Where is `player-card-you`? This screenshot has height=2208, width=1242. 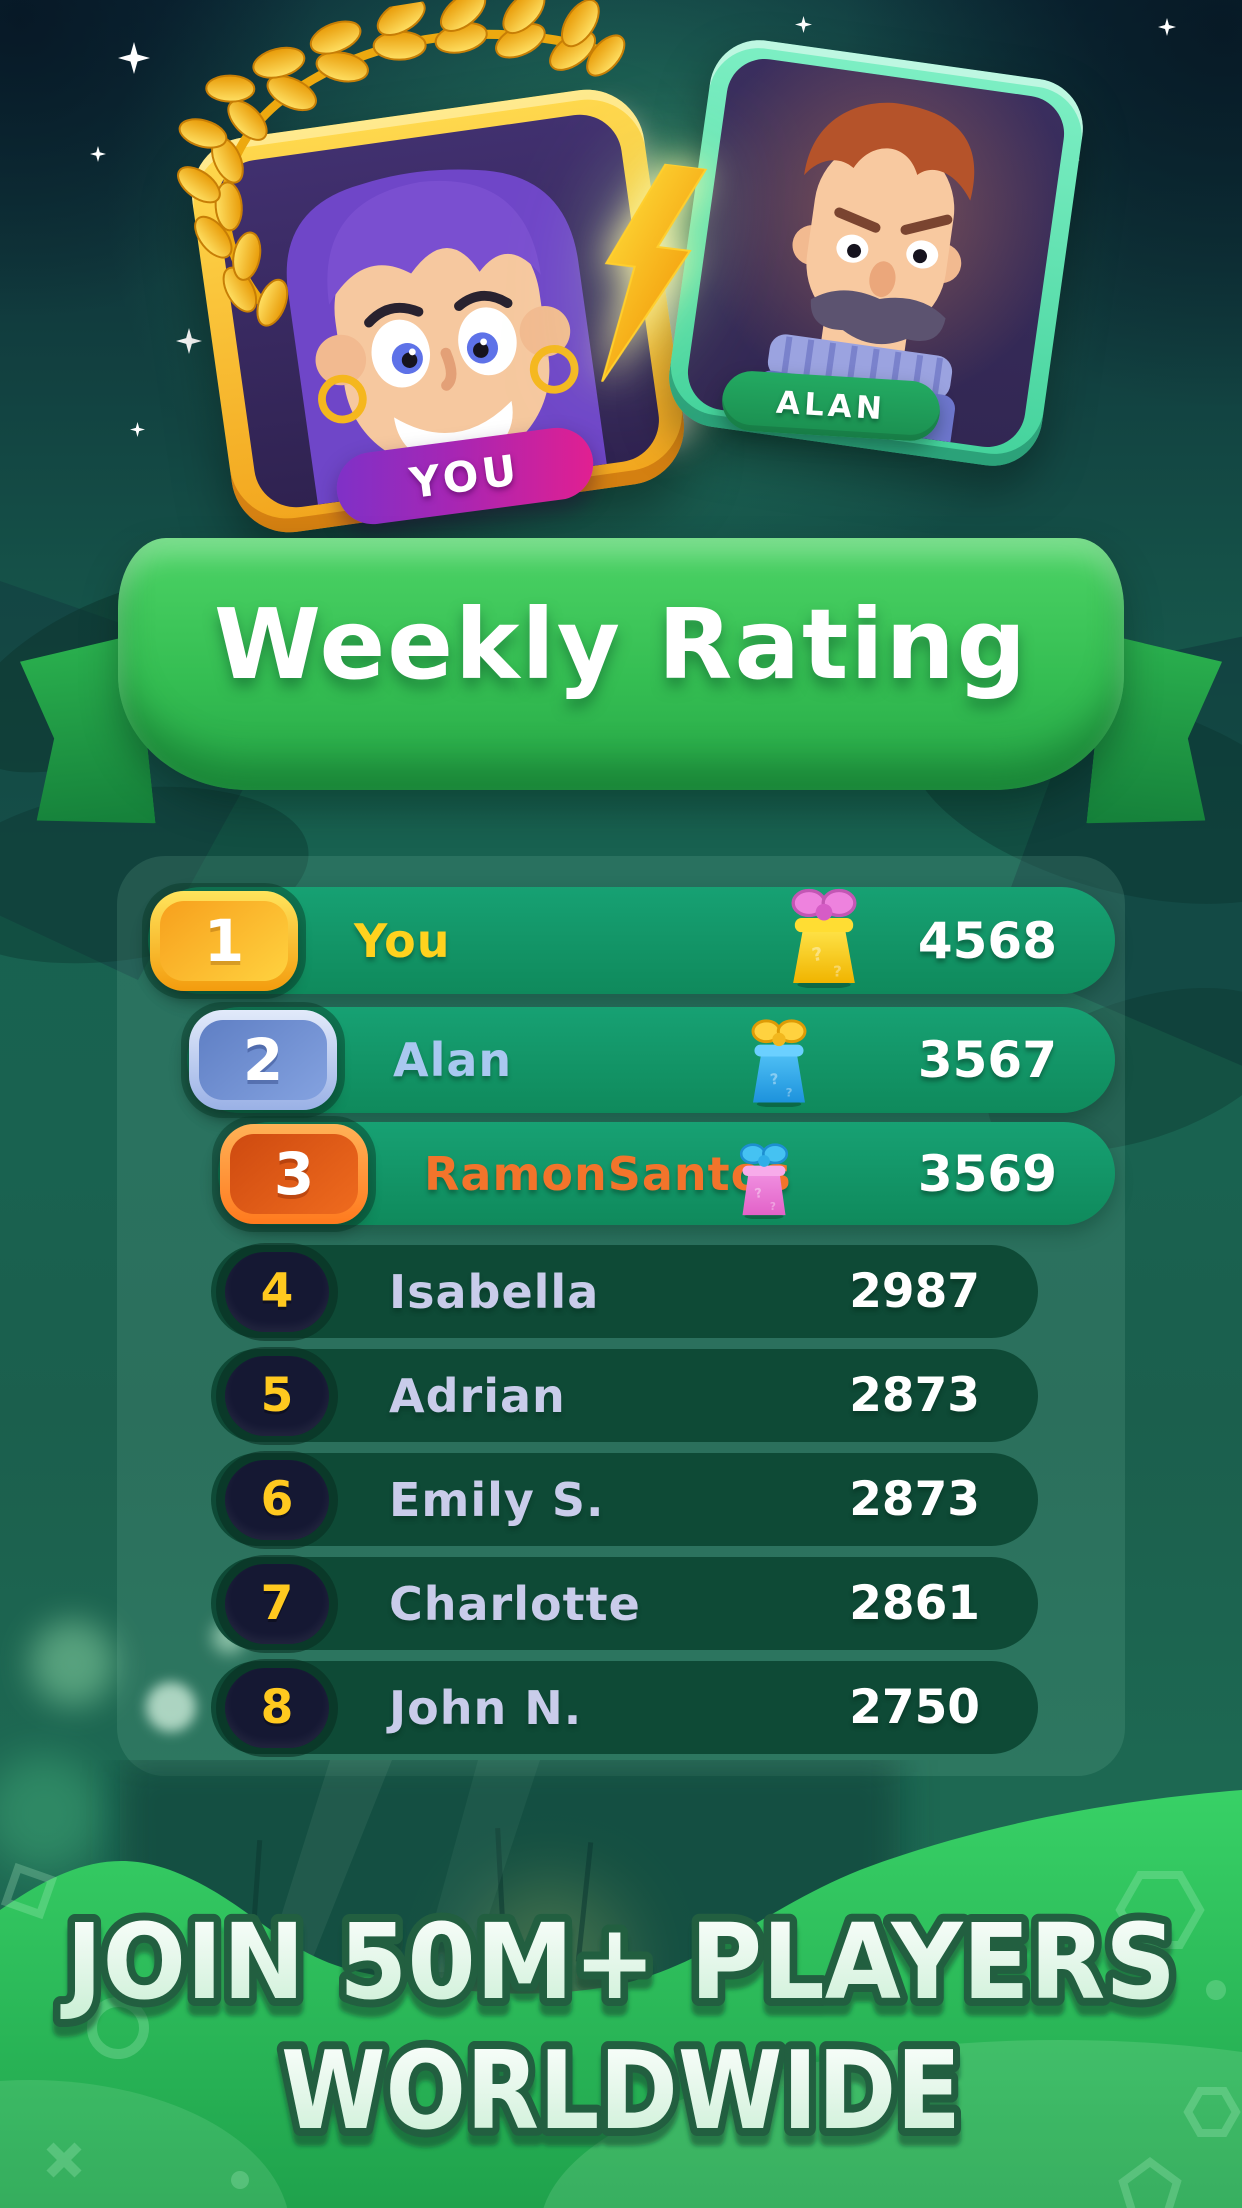
player-card-you is located at coordinates (438, 311).